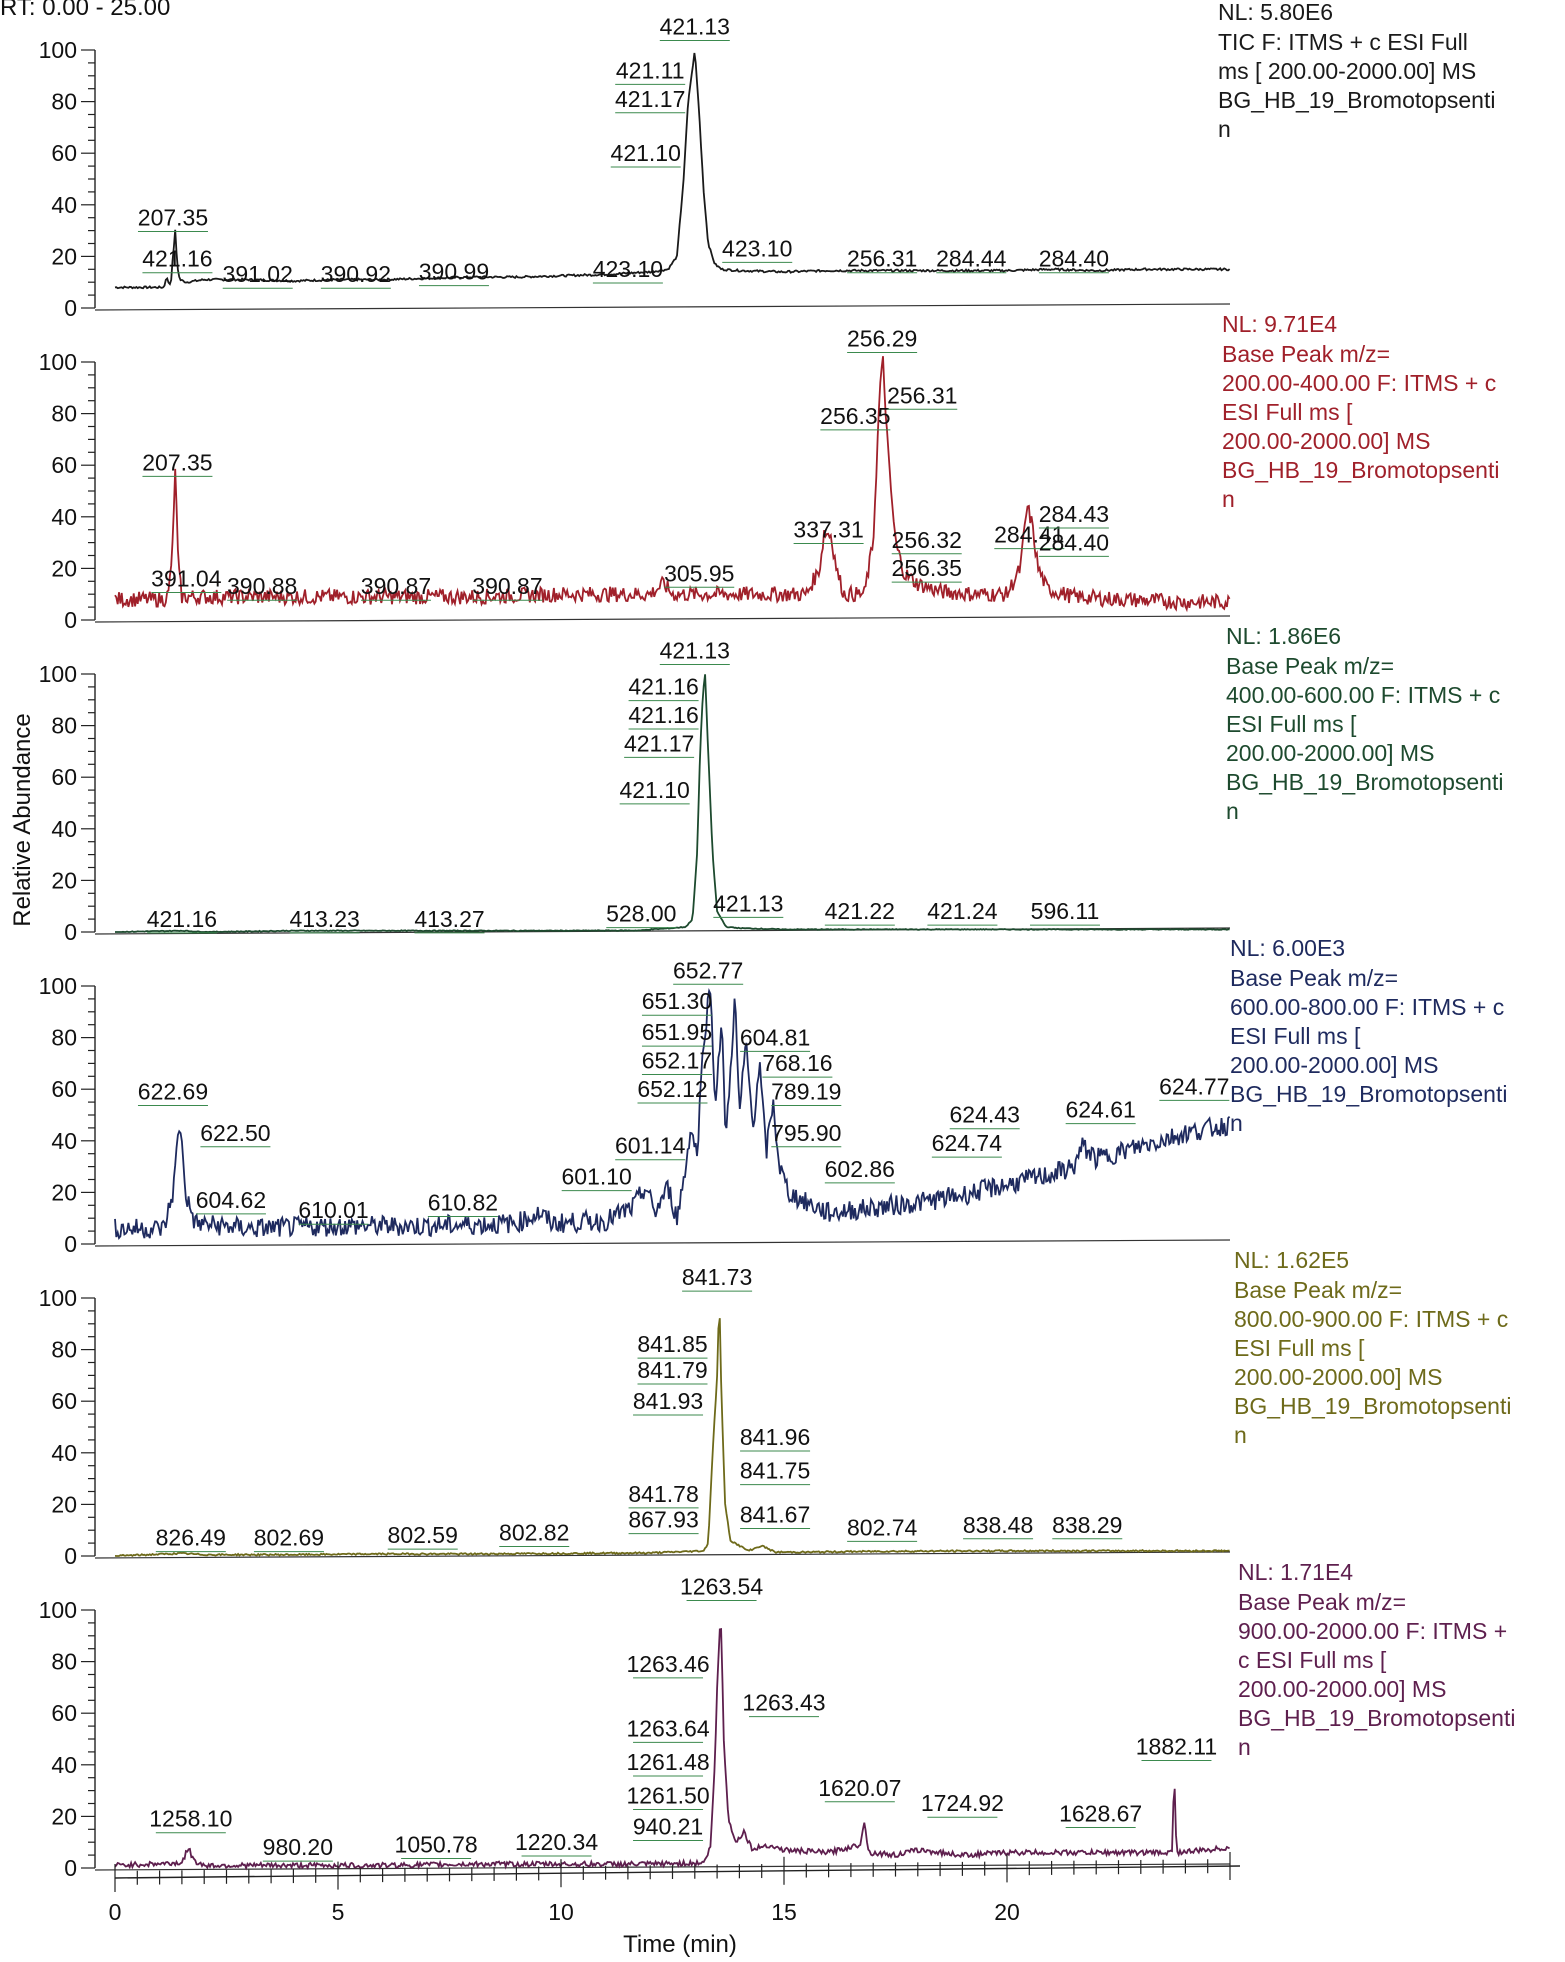  I want to click on normalization-level: NL: 1.86E6, so click(1283, 636).